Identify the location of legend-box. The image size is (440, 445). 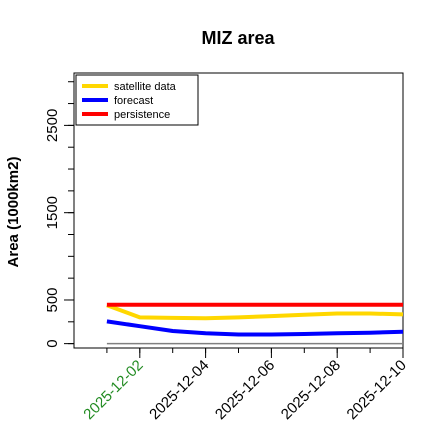
(137, 100).